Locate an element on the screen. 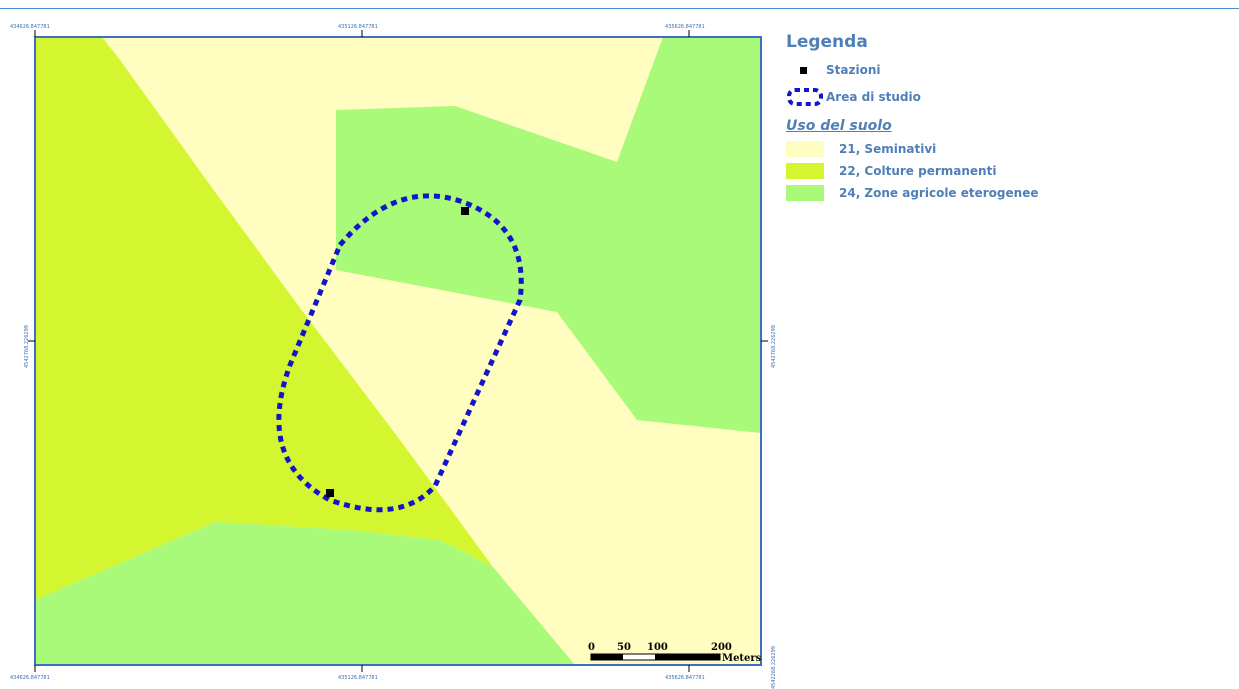 The height and width of the screenshot is (689, 1239). scale-unit-label: Meters is located at coordinates (742, 658).